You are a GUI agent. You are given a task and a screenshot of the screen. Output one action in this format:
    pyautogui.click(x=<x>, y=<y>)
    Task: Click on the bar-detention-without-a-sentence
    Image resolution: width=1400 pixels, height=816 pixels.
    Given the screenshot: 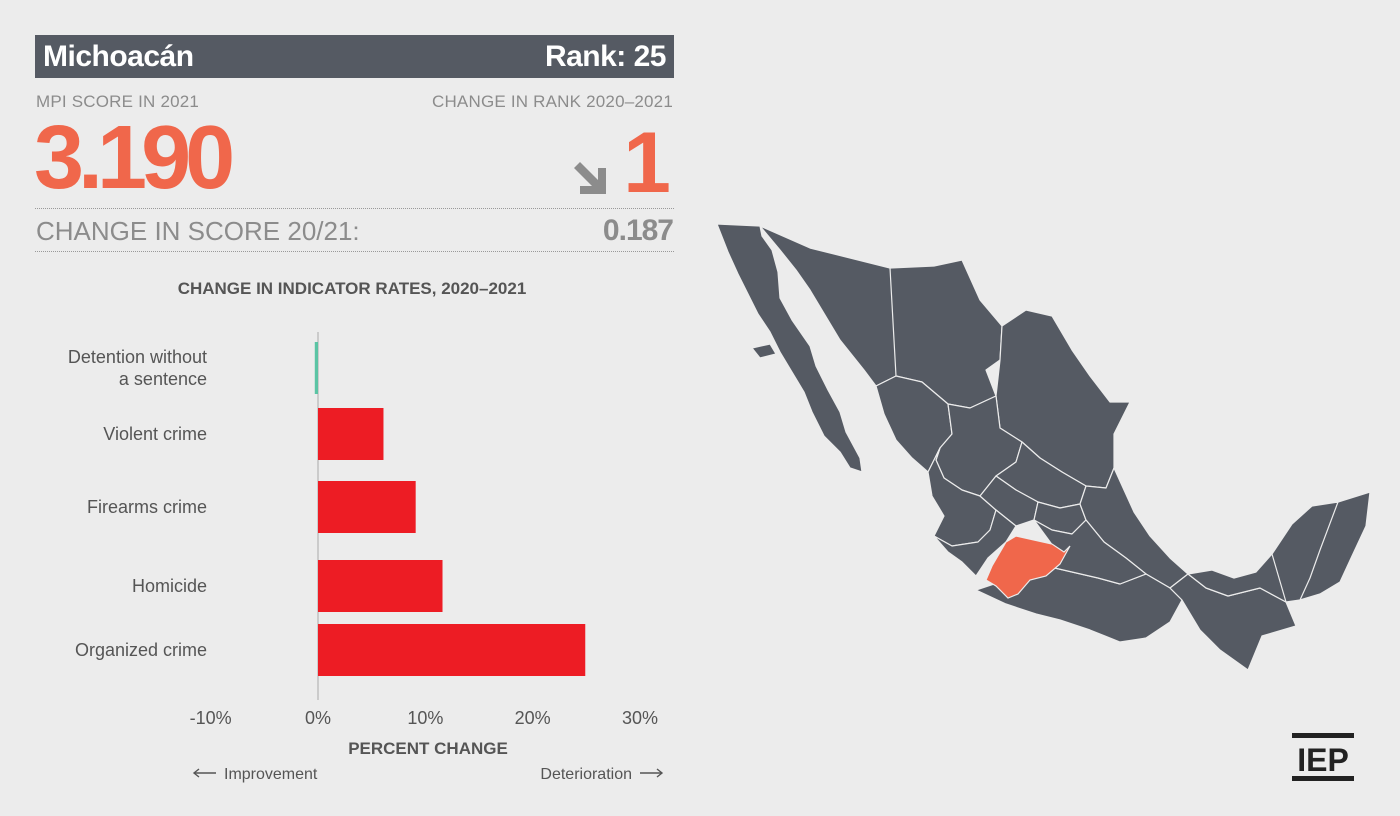 What is the action you would take?
    pyautogui.click(x=316, y=368)
    